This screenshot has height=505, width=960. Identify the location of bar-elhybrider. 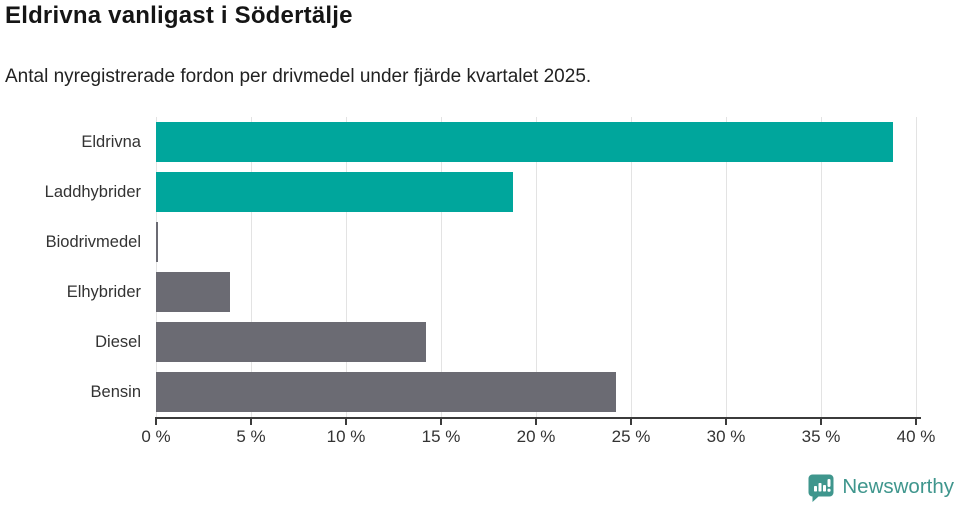
(193, 292).